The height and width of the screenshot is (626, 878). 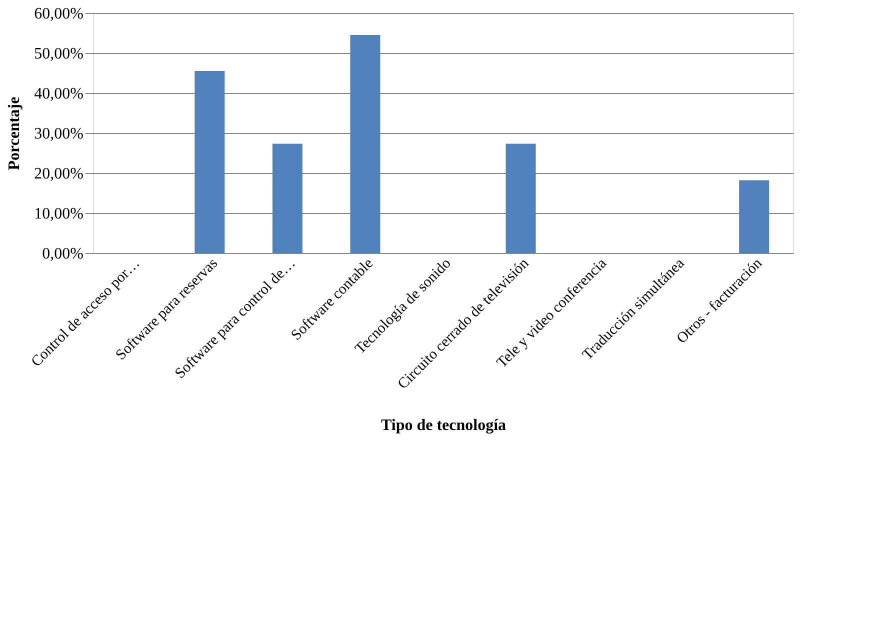 What do you see at coordinates (63, 254) in the screenshot?
I see `y-tick-label: 0,00%` at bounding box center [63, 254].